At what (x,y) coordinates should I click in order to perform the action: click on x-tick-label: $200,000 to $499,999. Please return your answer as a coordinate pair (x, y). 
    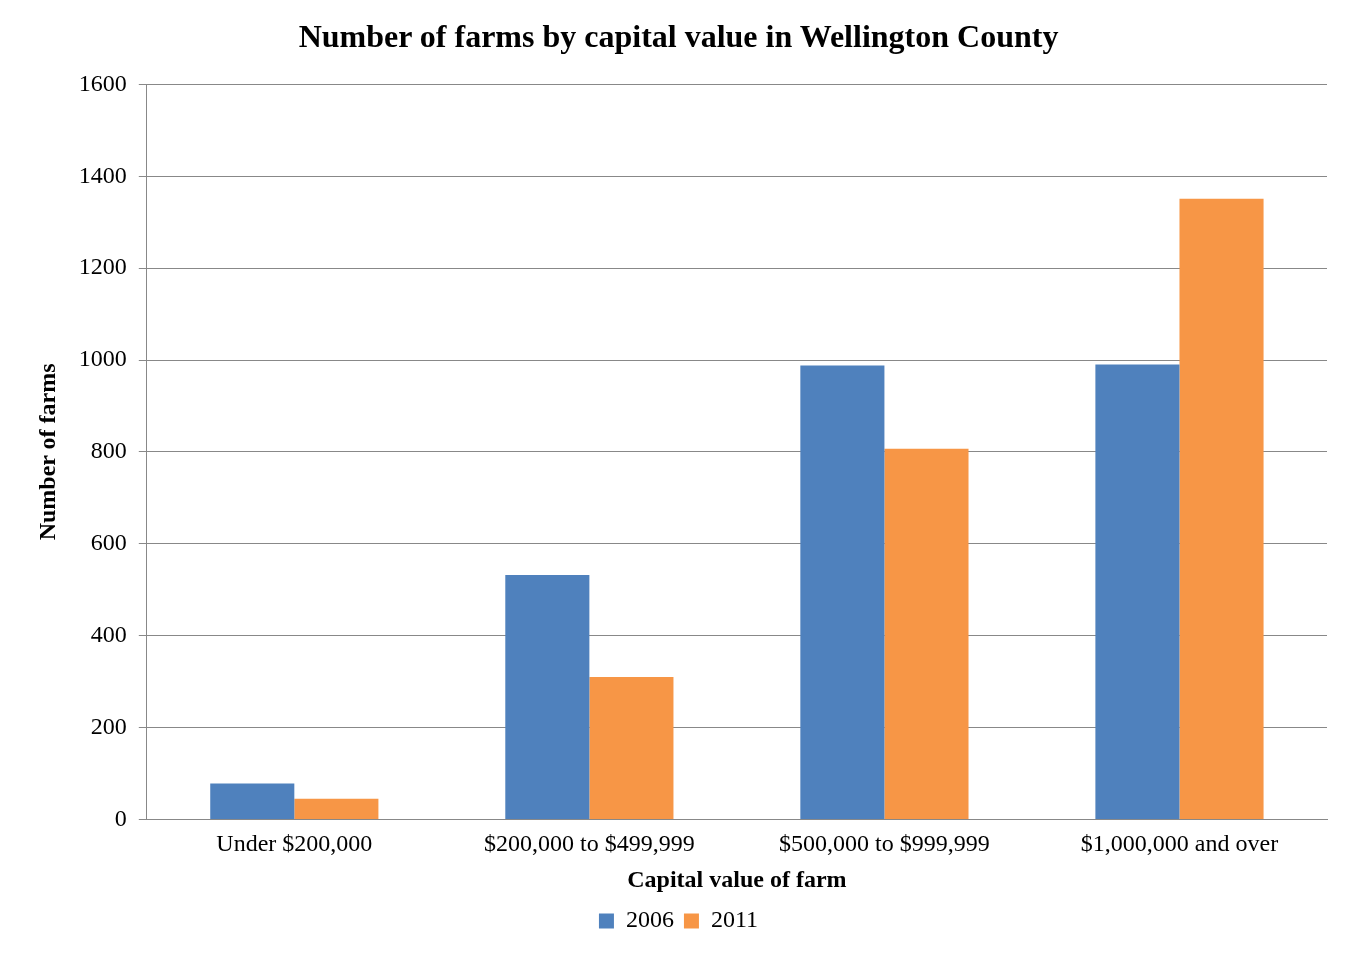
    Looking at the image, I should click on (589, 843).